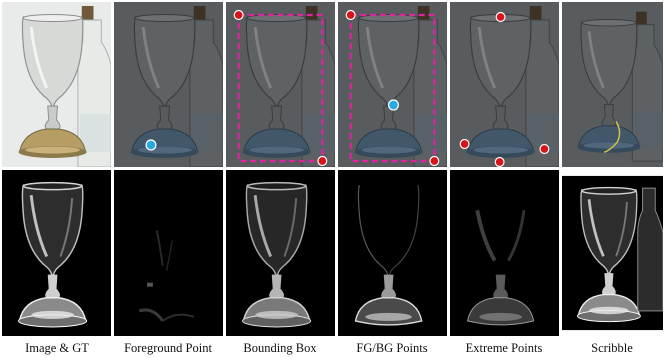 The height and width of the screenshot is (358, 665). I want to click on extreme-point-top, so click(500, 17).